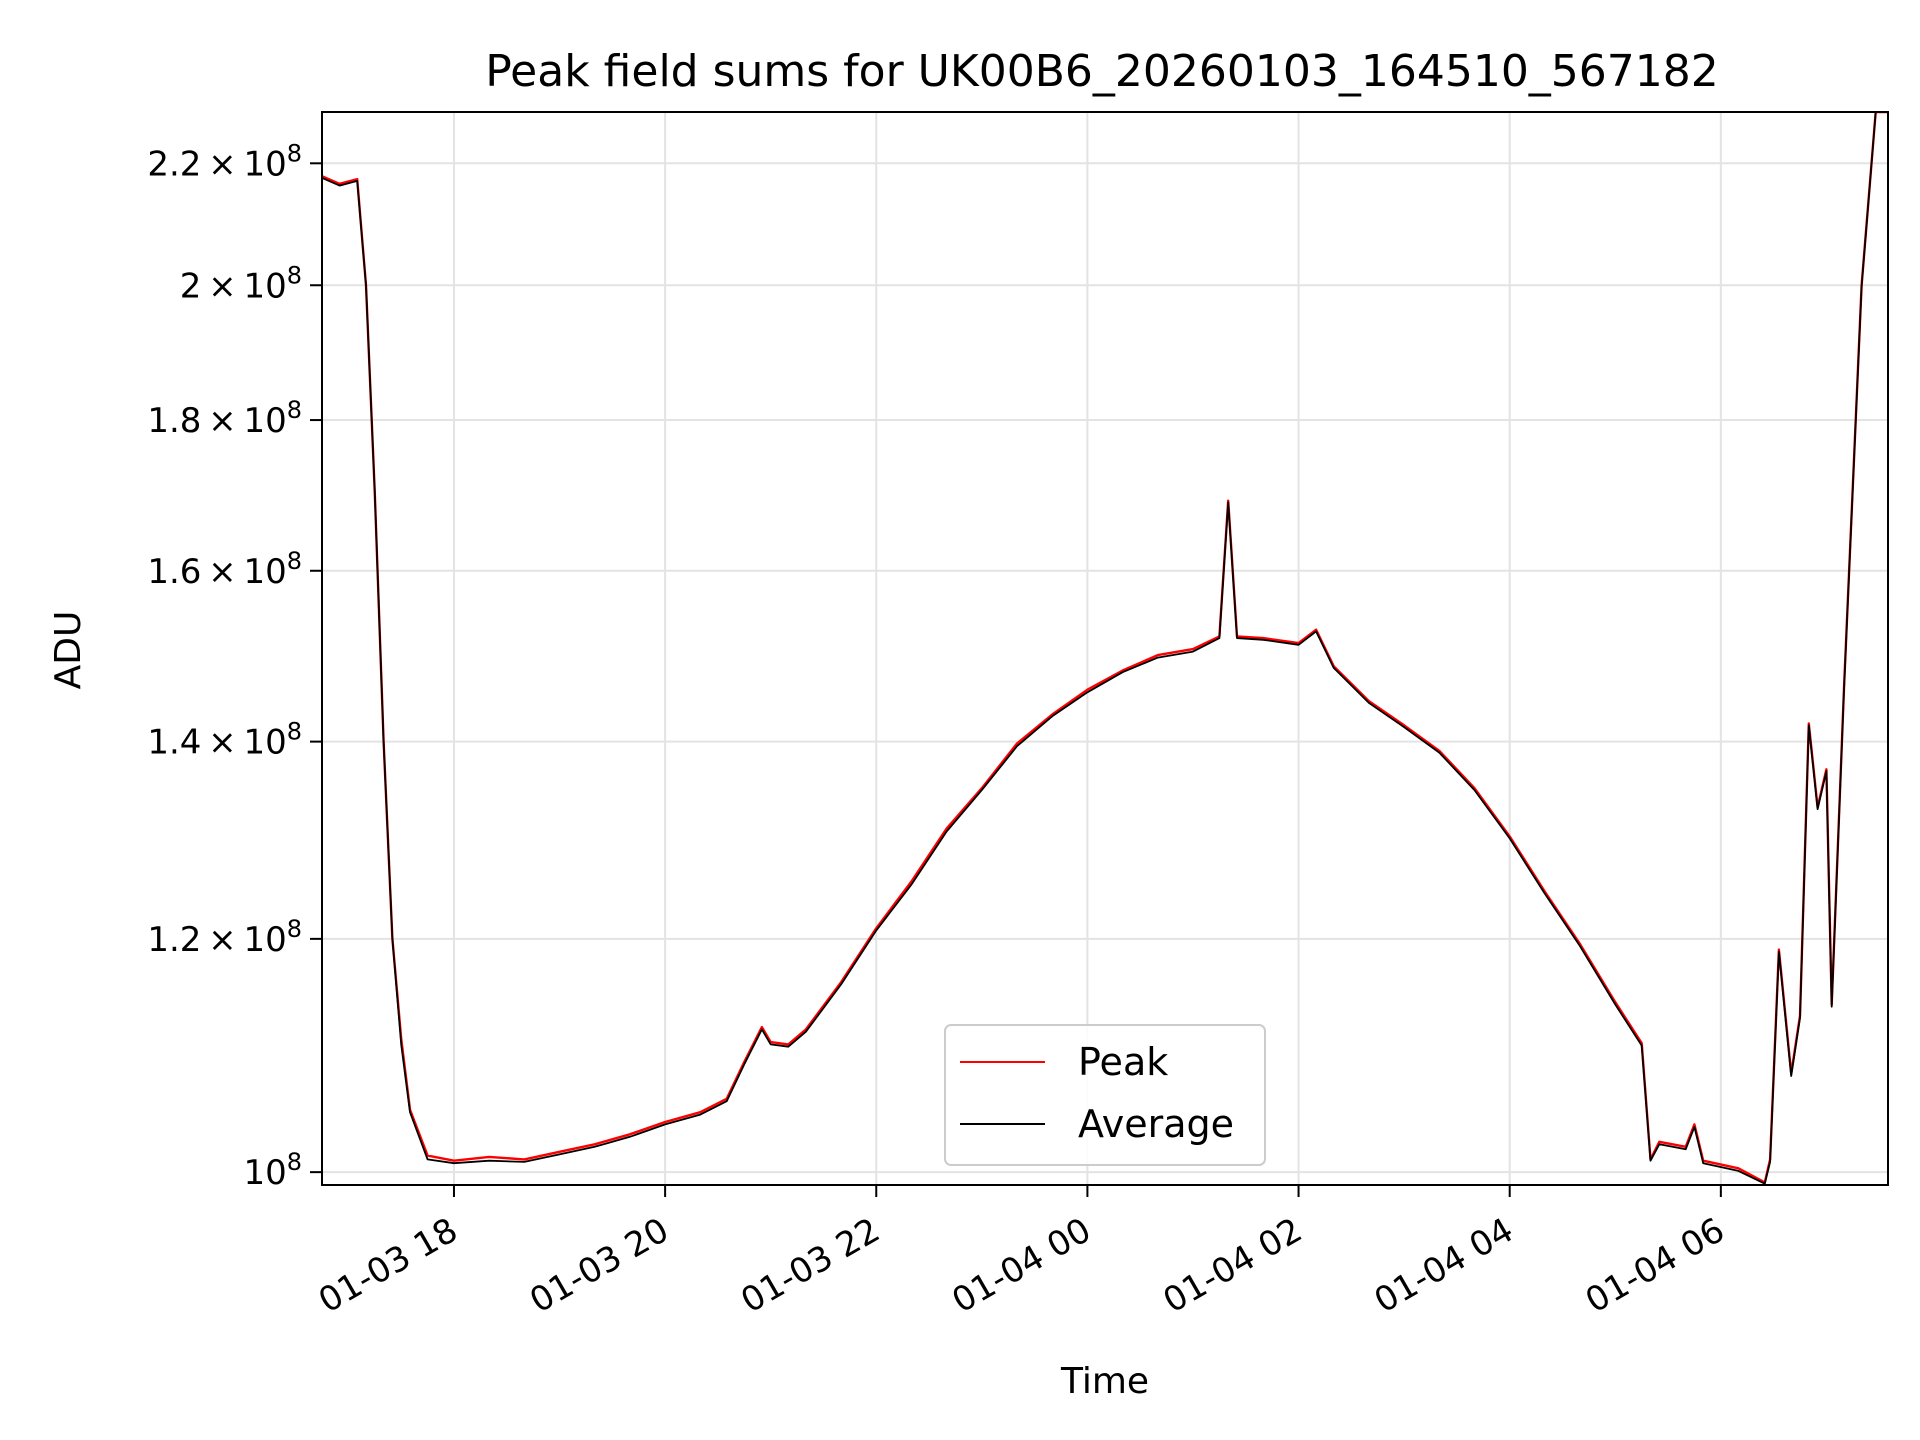  What do you see at coordinates (1156, 1124) in the screenshot?
I see `legend-label-average: Average` at bounding box center [1156, 1124].